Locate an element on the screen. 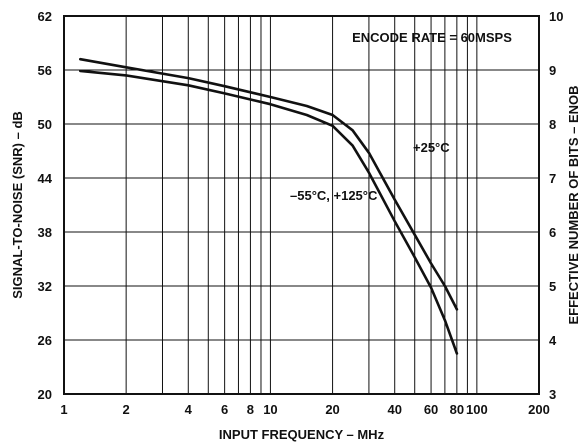 The image size is (584, 446). y2-tick-label: 4 is located at coordinates (553, 340).